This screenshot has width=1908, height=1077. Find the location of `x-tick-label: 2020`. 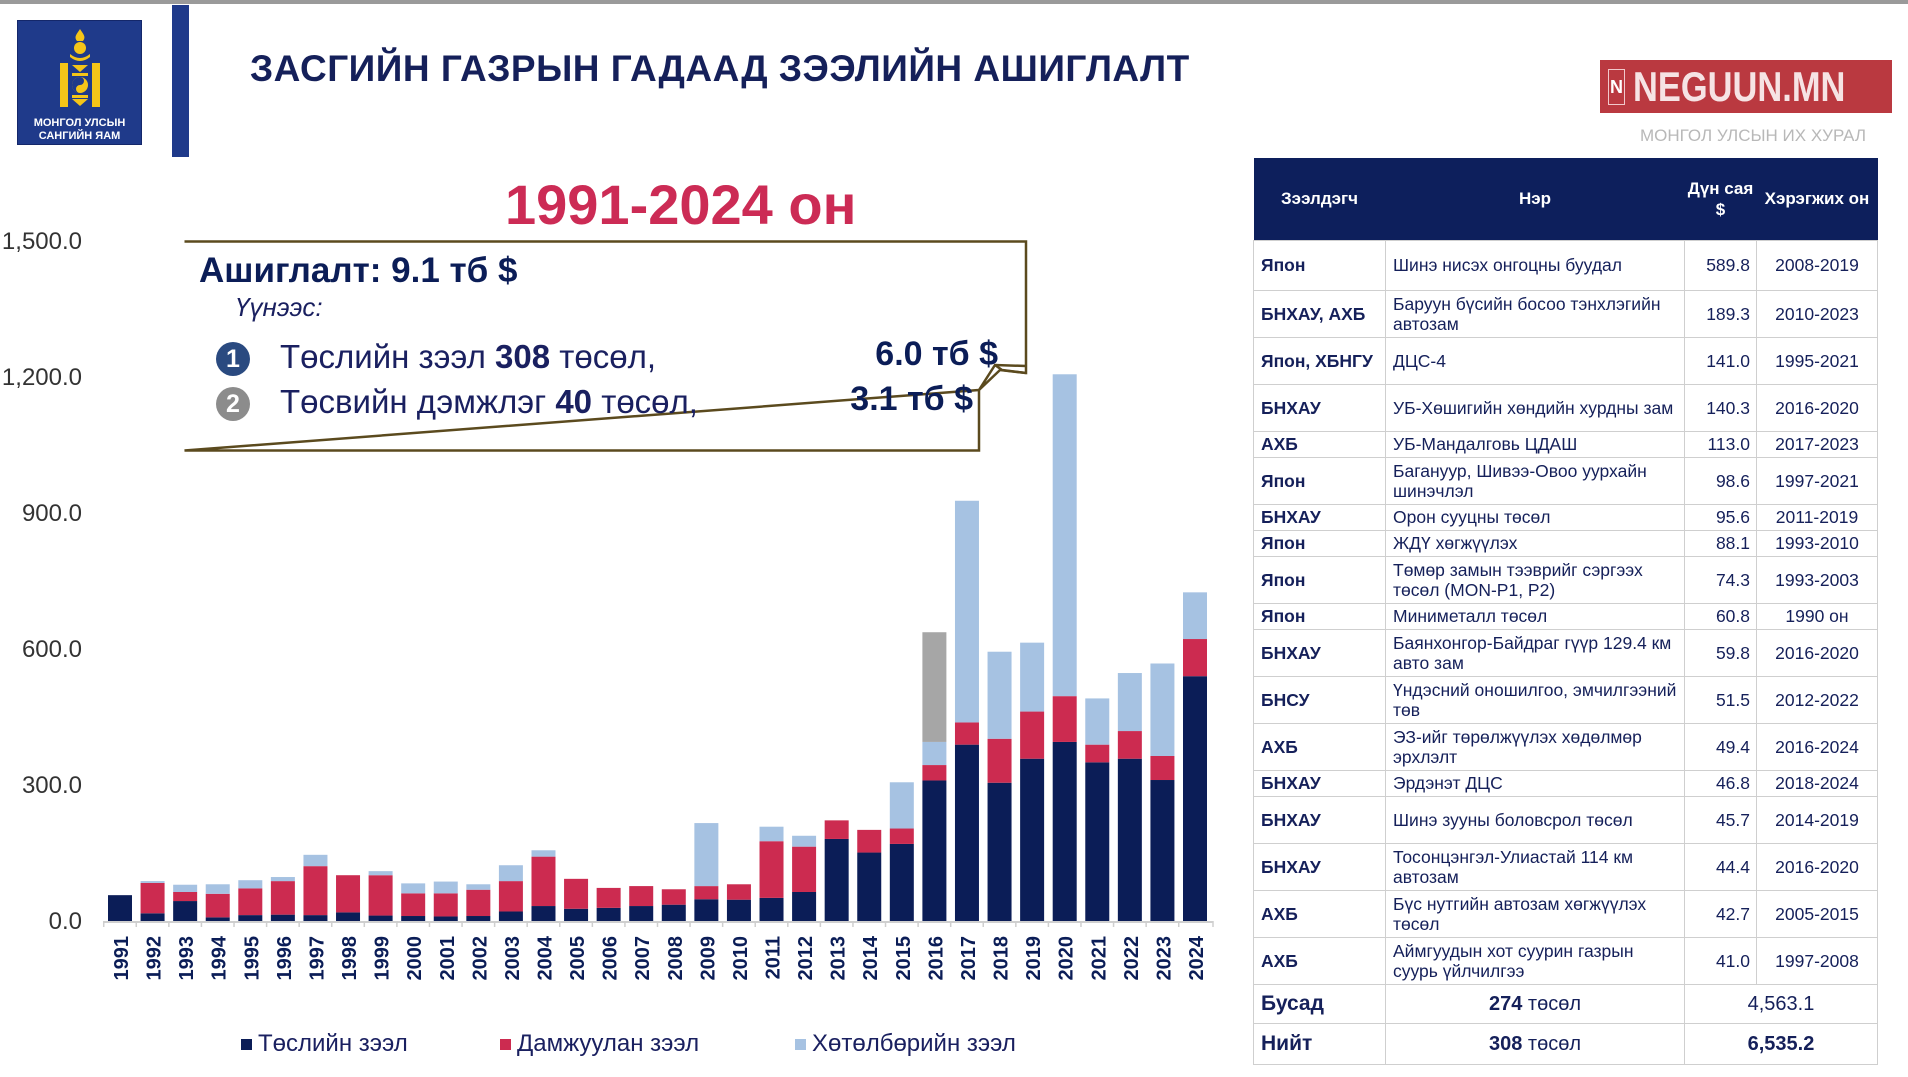

x-tick-label: 2020 is located at coordinates (1067, 958).